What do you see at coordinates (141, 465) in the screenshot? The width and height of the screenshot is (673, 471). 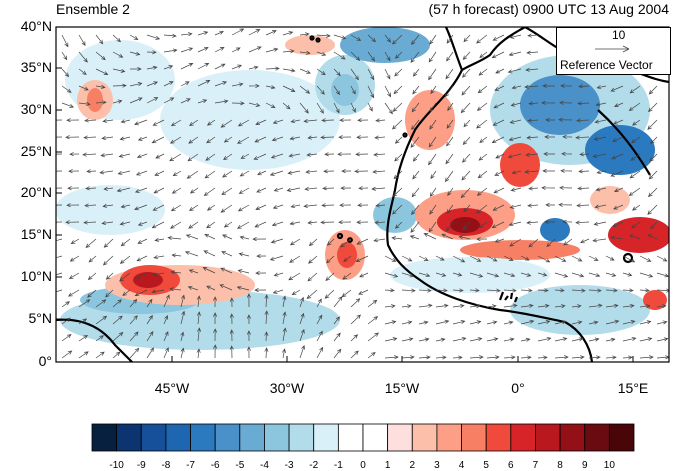 I see `colorbar-label: -9` at bounding box center [141, 465].